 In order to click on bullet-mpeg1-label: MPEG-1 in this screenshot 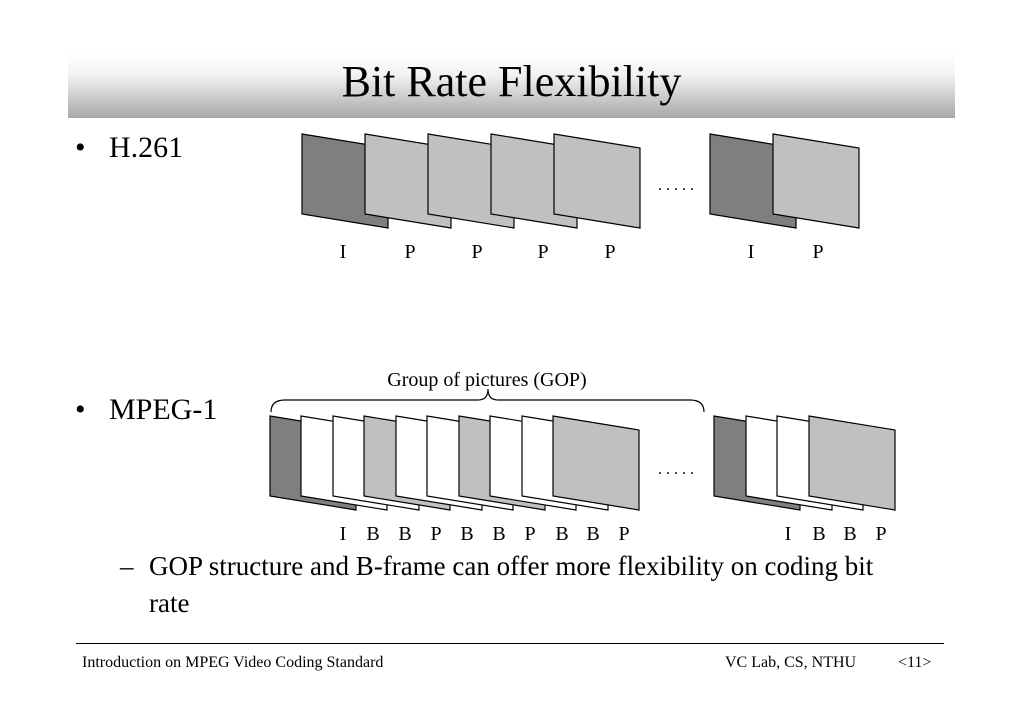, I will do `click(163, 409)`.